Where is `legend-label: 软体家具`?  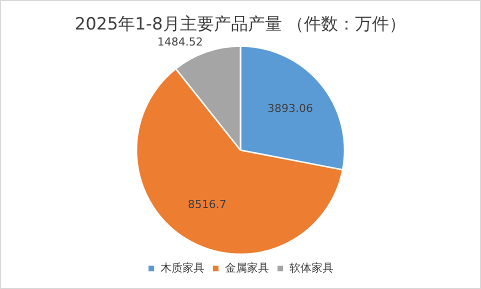
legend-label: 软体家具 is located at coordinates (311, 267).